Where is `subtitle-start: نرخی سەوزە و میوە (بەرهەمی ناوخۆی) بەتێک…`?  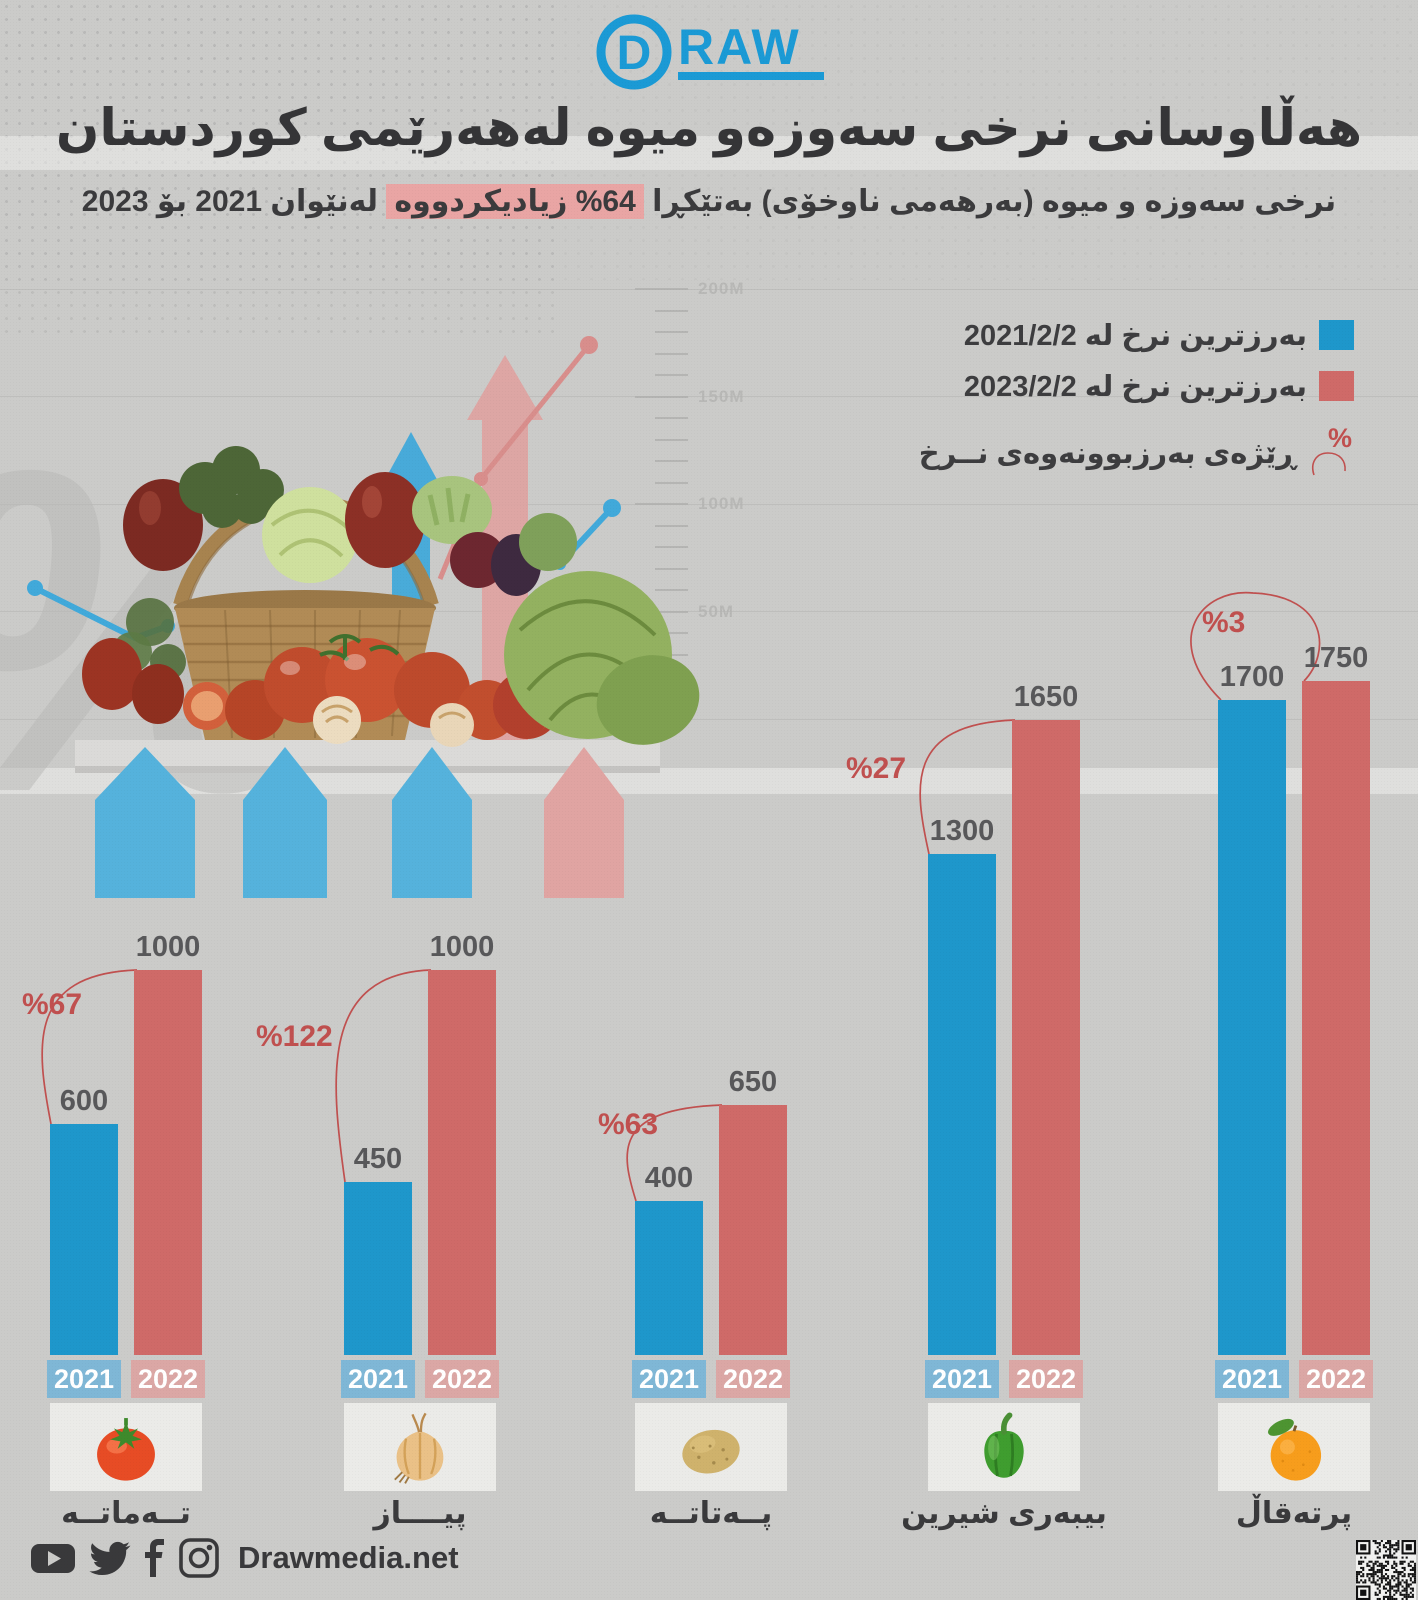
subtitle-start: نرخی سەوزە و میوە (بەرهەمی ناوخۆی) بەتێک… is located at coordinates (994, 201).